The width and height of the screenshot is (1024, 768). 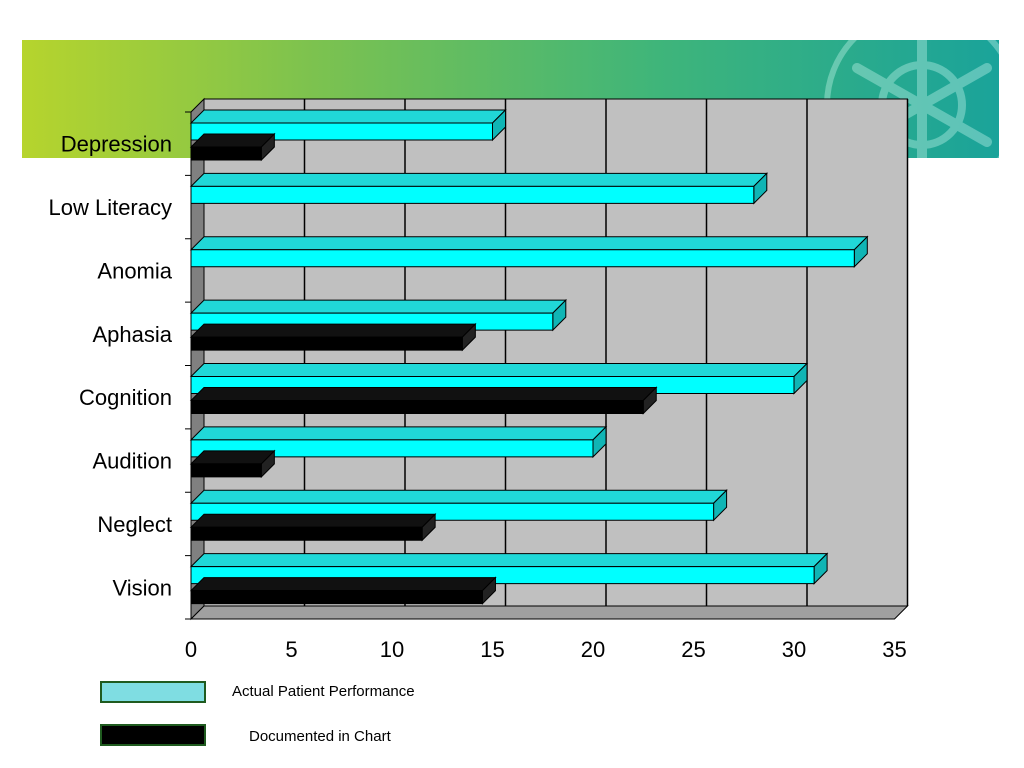 I want to click on bar-actual-cognition-top, so click(x=499, y=370).